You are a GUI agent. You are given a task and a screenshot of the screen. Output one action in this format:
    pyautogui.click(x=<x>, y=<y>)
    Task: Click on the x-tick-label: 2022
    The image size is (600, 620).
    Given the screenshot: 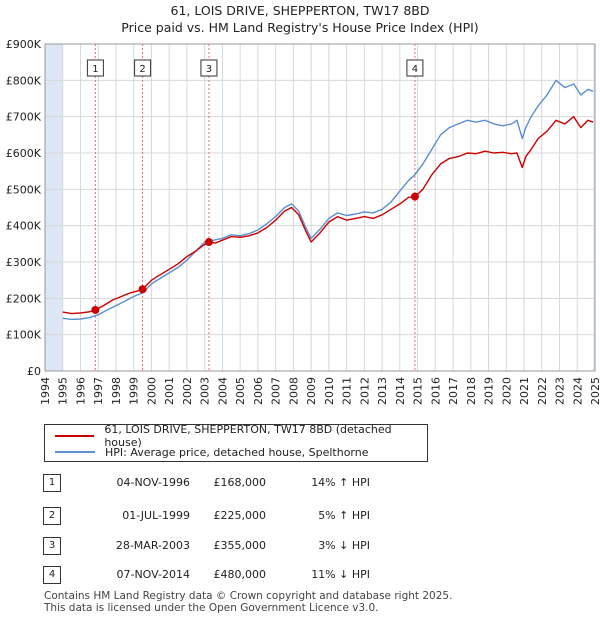 What is the action you would take?
    pyautogui.click(x=542, y=391)
    